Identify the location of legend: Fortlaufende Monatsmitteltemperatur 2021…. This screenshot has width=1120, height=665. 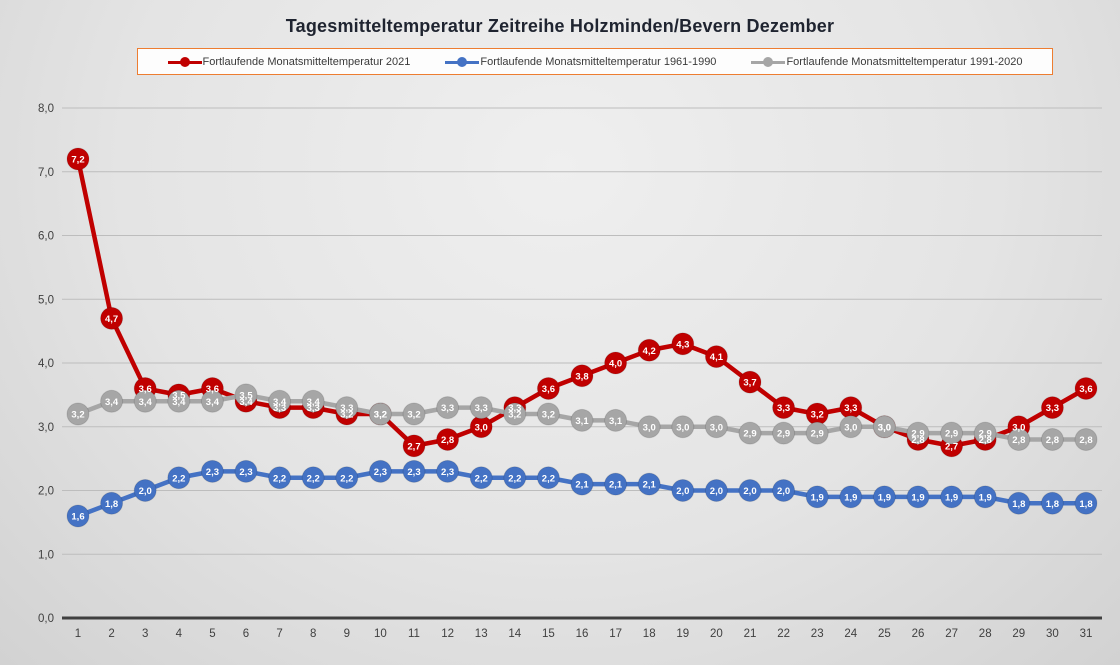
(595, 61).